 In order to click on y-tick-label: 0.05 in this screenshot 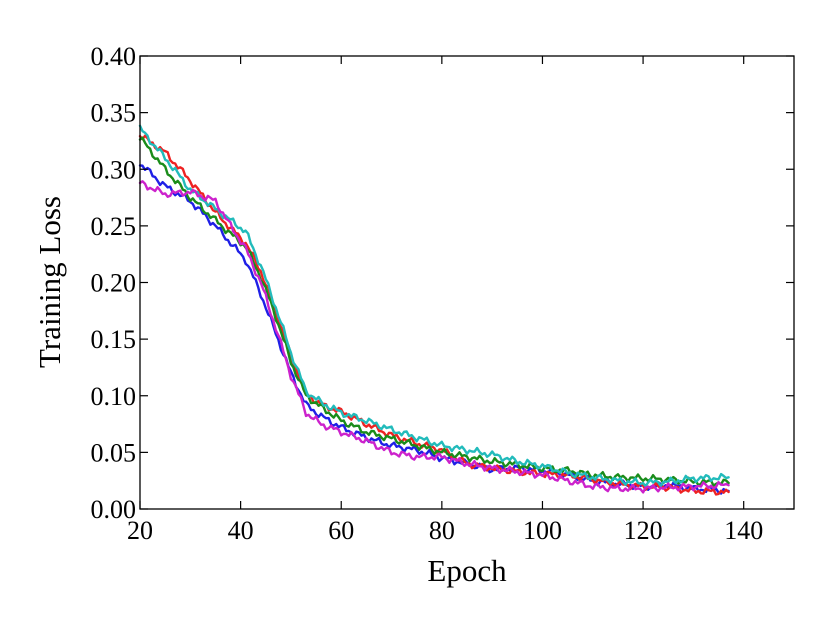, I will do `click(114, 452)`.